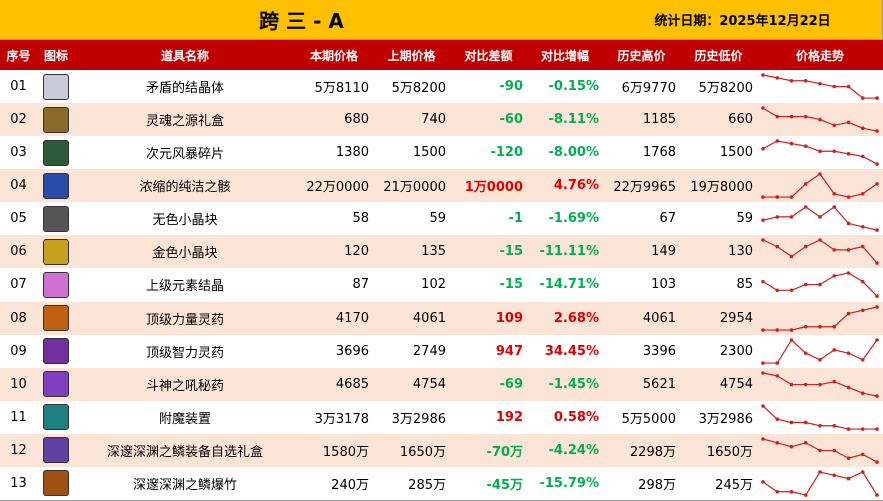  What do you see at coordinates (334, 120) in the screenshot?
I see `current-price: 680` at bounding box center [334, 120].